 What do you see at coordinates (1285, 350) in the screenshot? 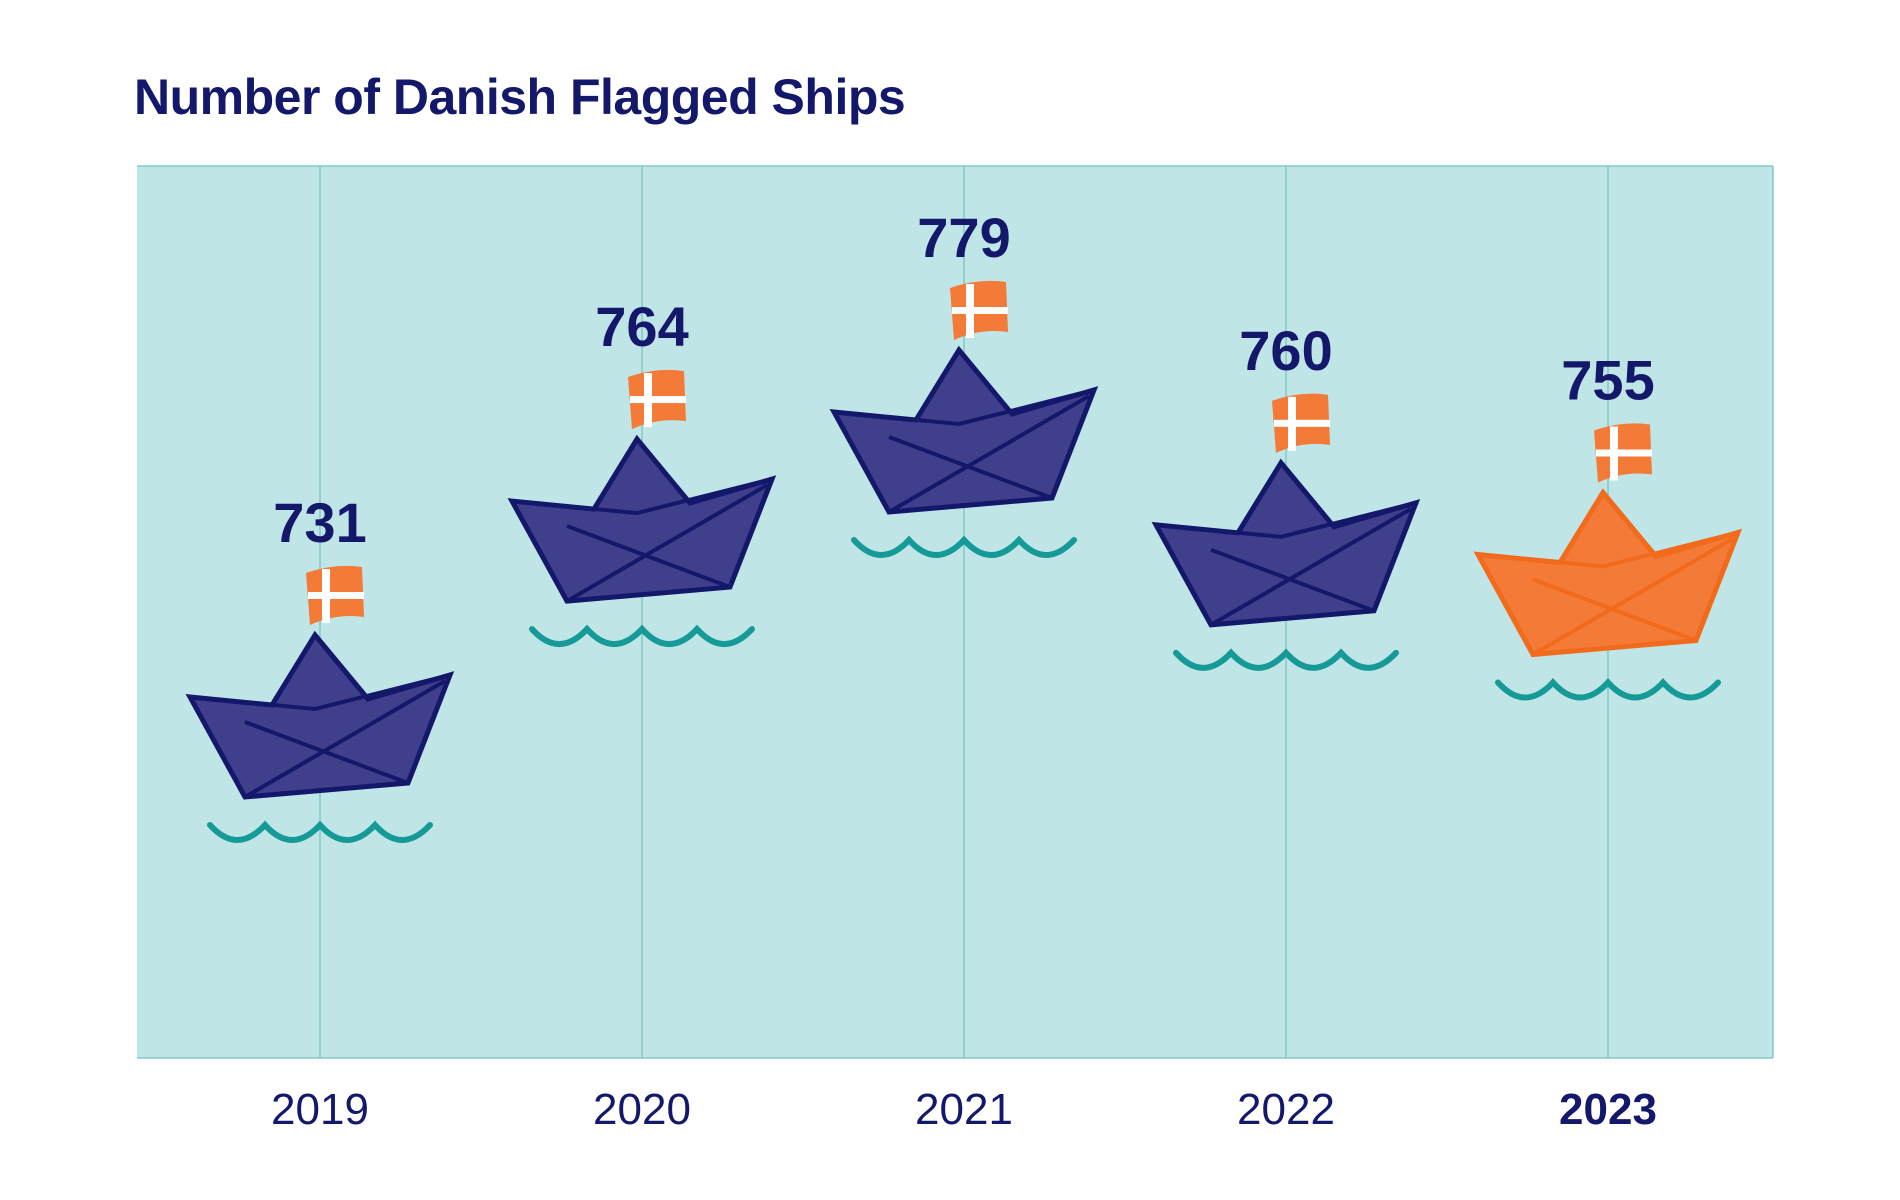
I see `data-label: 760` at bounding box center [1285, 350].